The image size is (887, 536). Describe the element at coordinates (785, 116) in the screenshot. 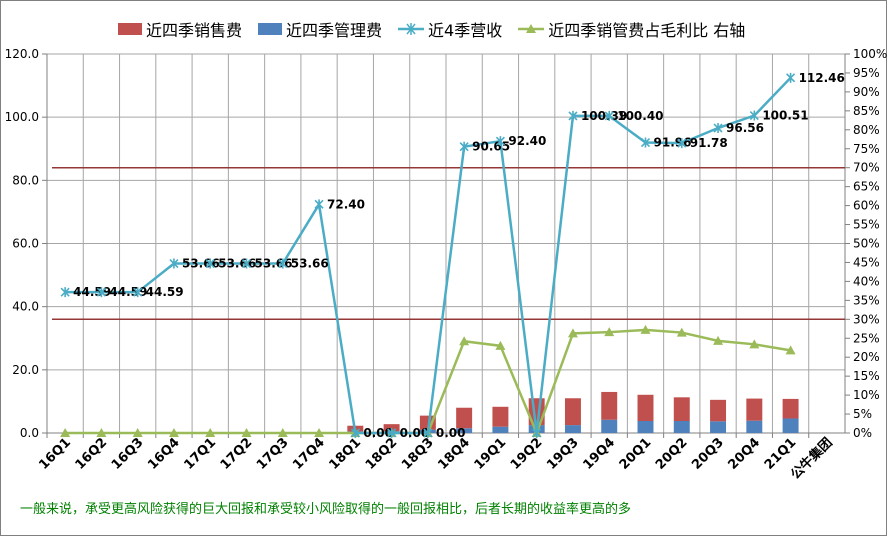

I see `data-label-revenue: 100.51` at that location.